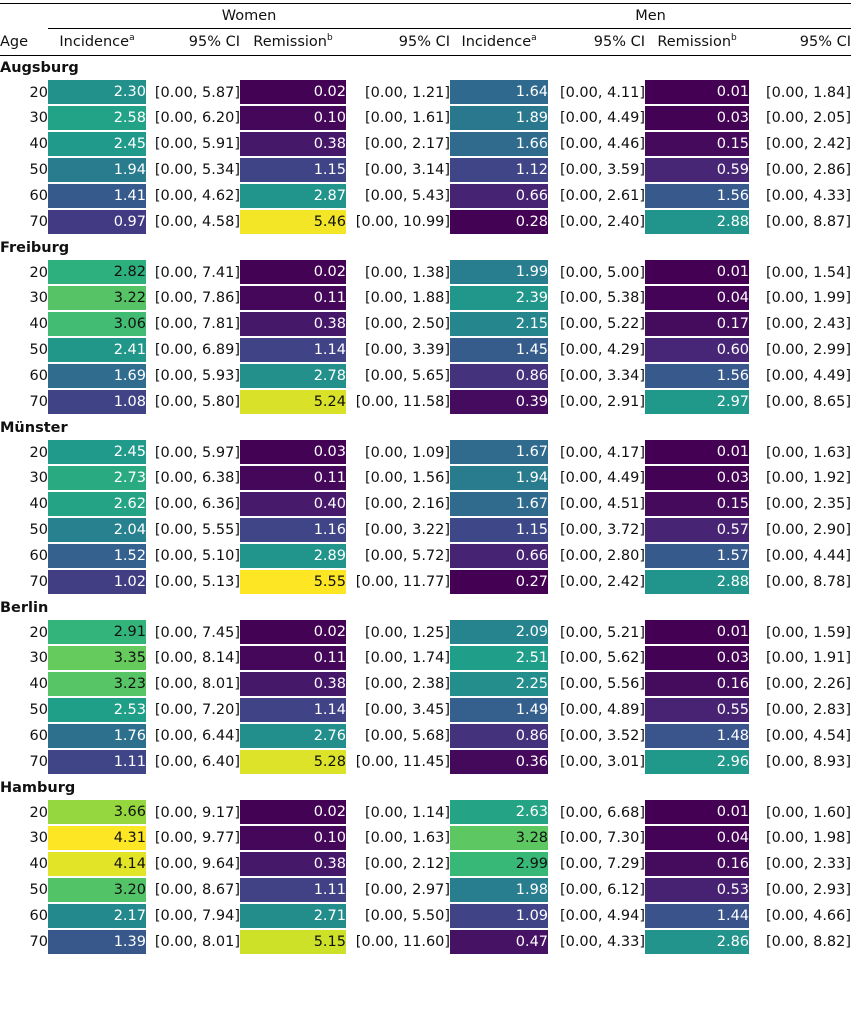 This screenshot has width=851, height=1009. Describe the element at coordinates (403, 942) in the screenshot. I see `women-remission-ci-cell: [0.00, 11.60]` at that location.